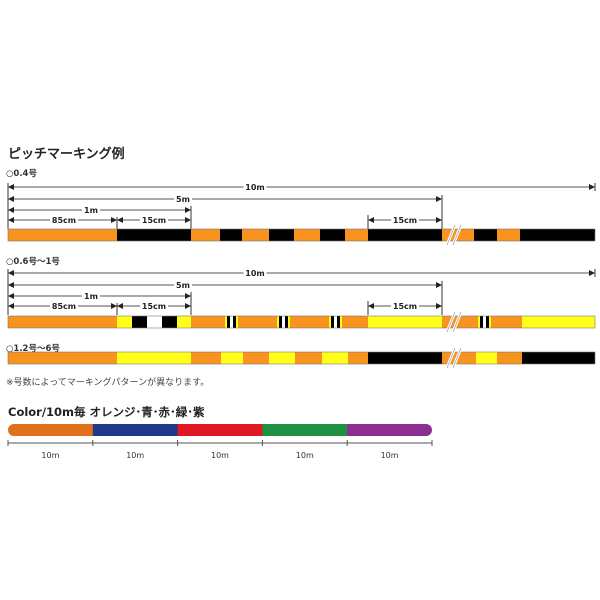 Image resolution: width=600 pixels, height=600 pixels. Describe the element at coordinates (33, 262) in the screenshot. I see `section-label-0-6-1: ○0.6号〜1号` at that location.